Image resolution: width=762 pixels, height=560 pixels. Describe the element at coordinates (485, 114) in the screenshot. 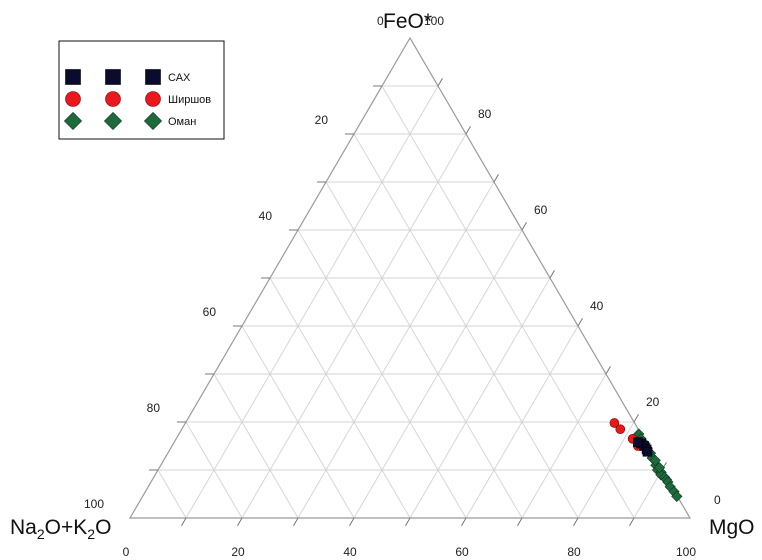

I see `tick-label-right: 80` at that location.